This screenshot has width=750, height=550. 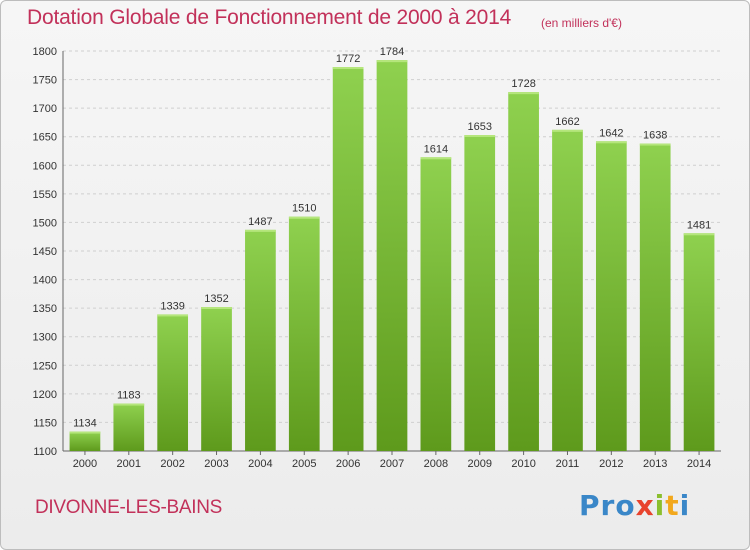 I want to click on x-tick-label: 2009, so click(x=479, y=464).